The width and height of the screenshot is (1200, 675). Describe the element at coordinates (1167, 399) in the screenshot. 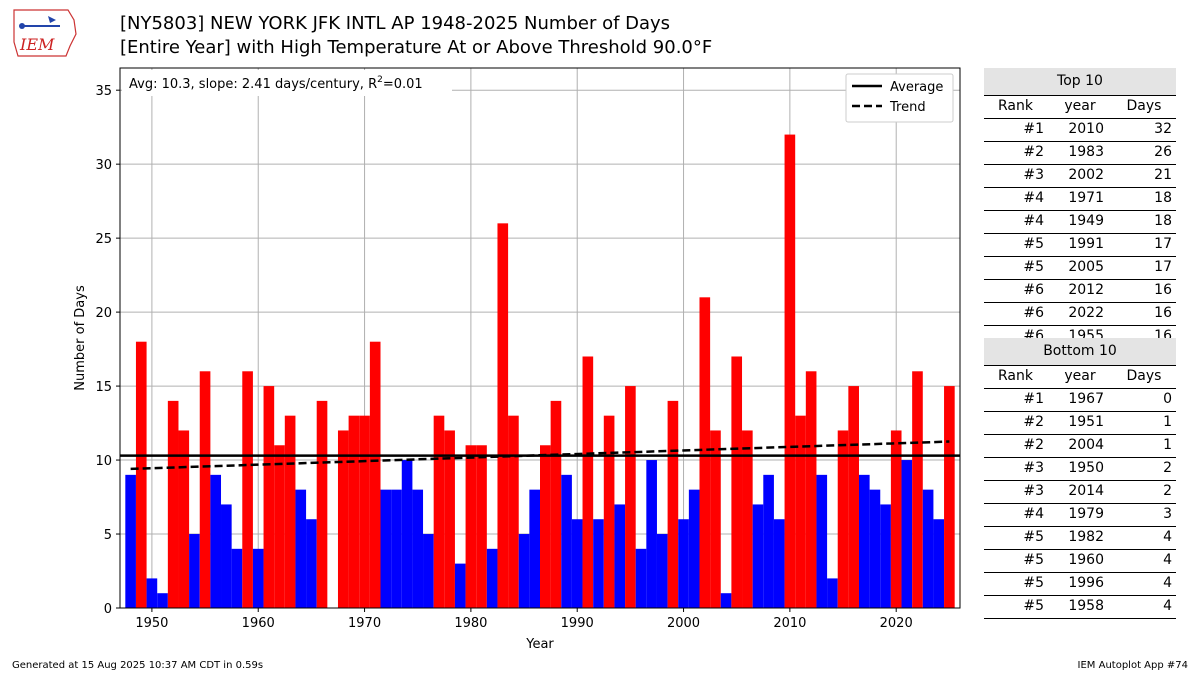

I see `days-cell: 0` at that location.